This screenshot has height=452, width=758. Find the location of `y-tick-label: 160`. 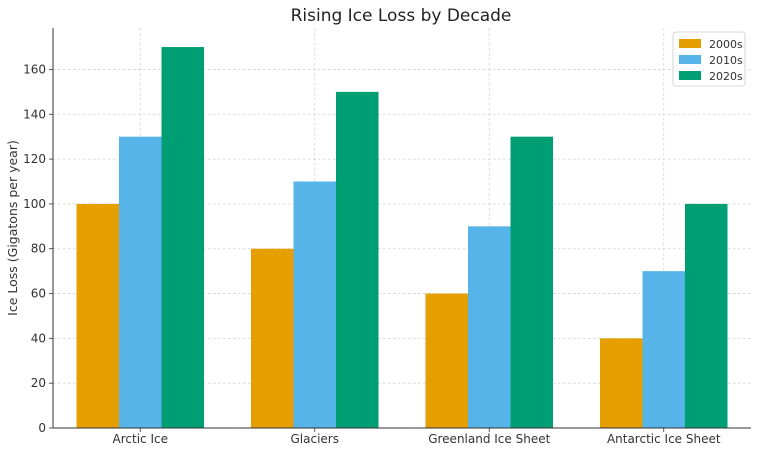

y-tick-label: 160 is located at coordinates (34, 69).